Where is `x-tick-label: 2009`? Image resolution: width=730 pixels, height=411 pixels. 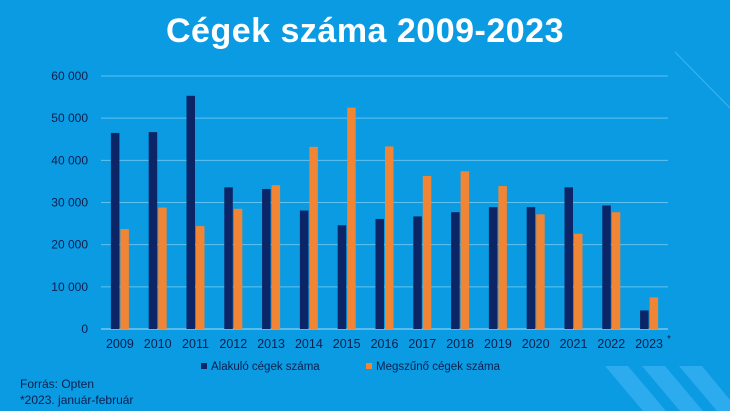
x-tick-label: 2009 is located at coordinates (120, 344).